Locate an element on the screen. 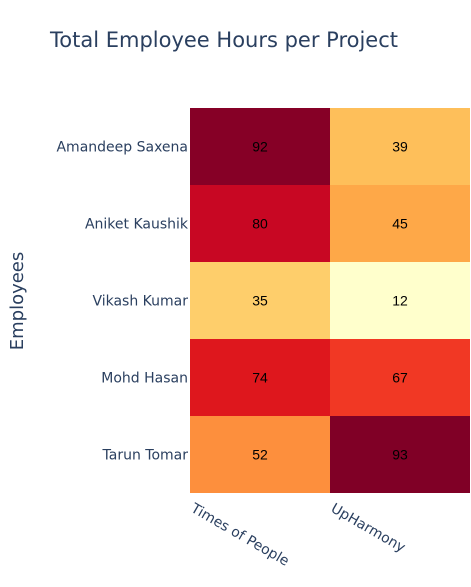  heatmap-cell-value: 35 is located at coordinates (260, 301).